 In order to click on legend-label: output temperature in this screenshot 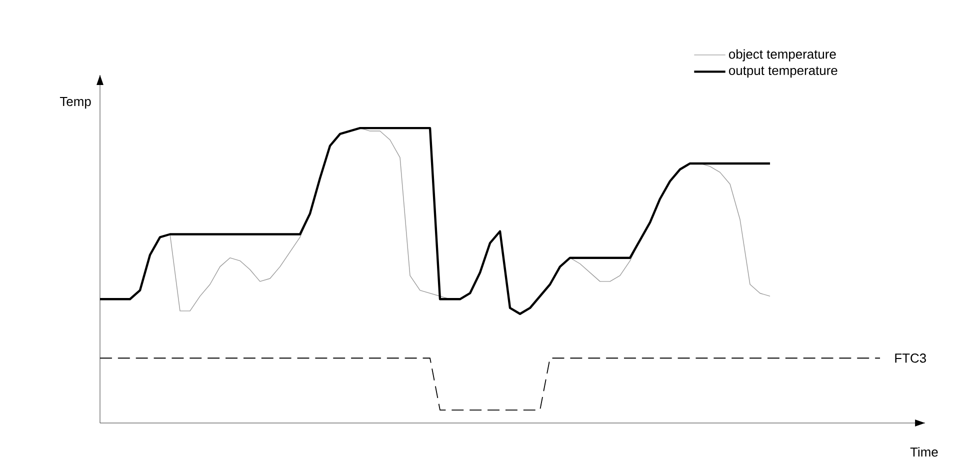, I will do `click(783, 72)`.